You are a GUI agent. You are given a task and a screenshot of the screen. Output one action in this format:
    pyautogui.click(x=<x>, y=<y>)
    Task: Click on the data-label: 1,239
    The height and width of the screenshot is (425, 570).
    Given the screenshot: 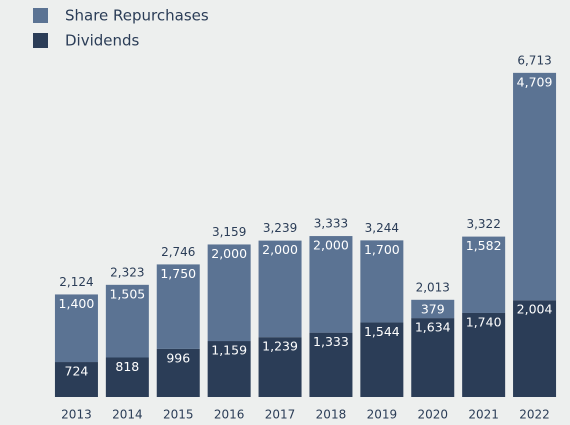 What is the action you would take?
    pyautogui.click(x=280, y=346)
    